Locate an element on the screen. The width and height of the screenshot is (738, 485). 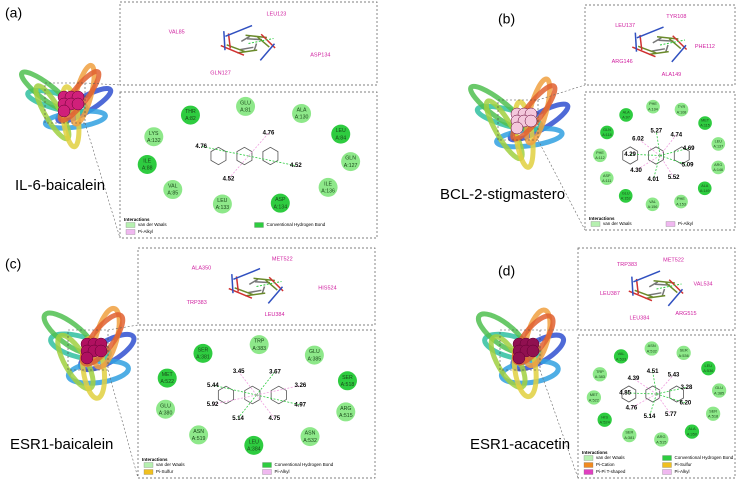
distance: 4.74 is located at coordinates (676, 135).